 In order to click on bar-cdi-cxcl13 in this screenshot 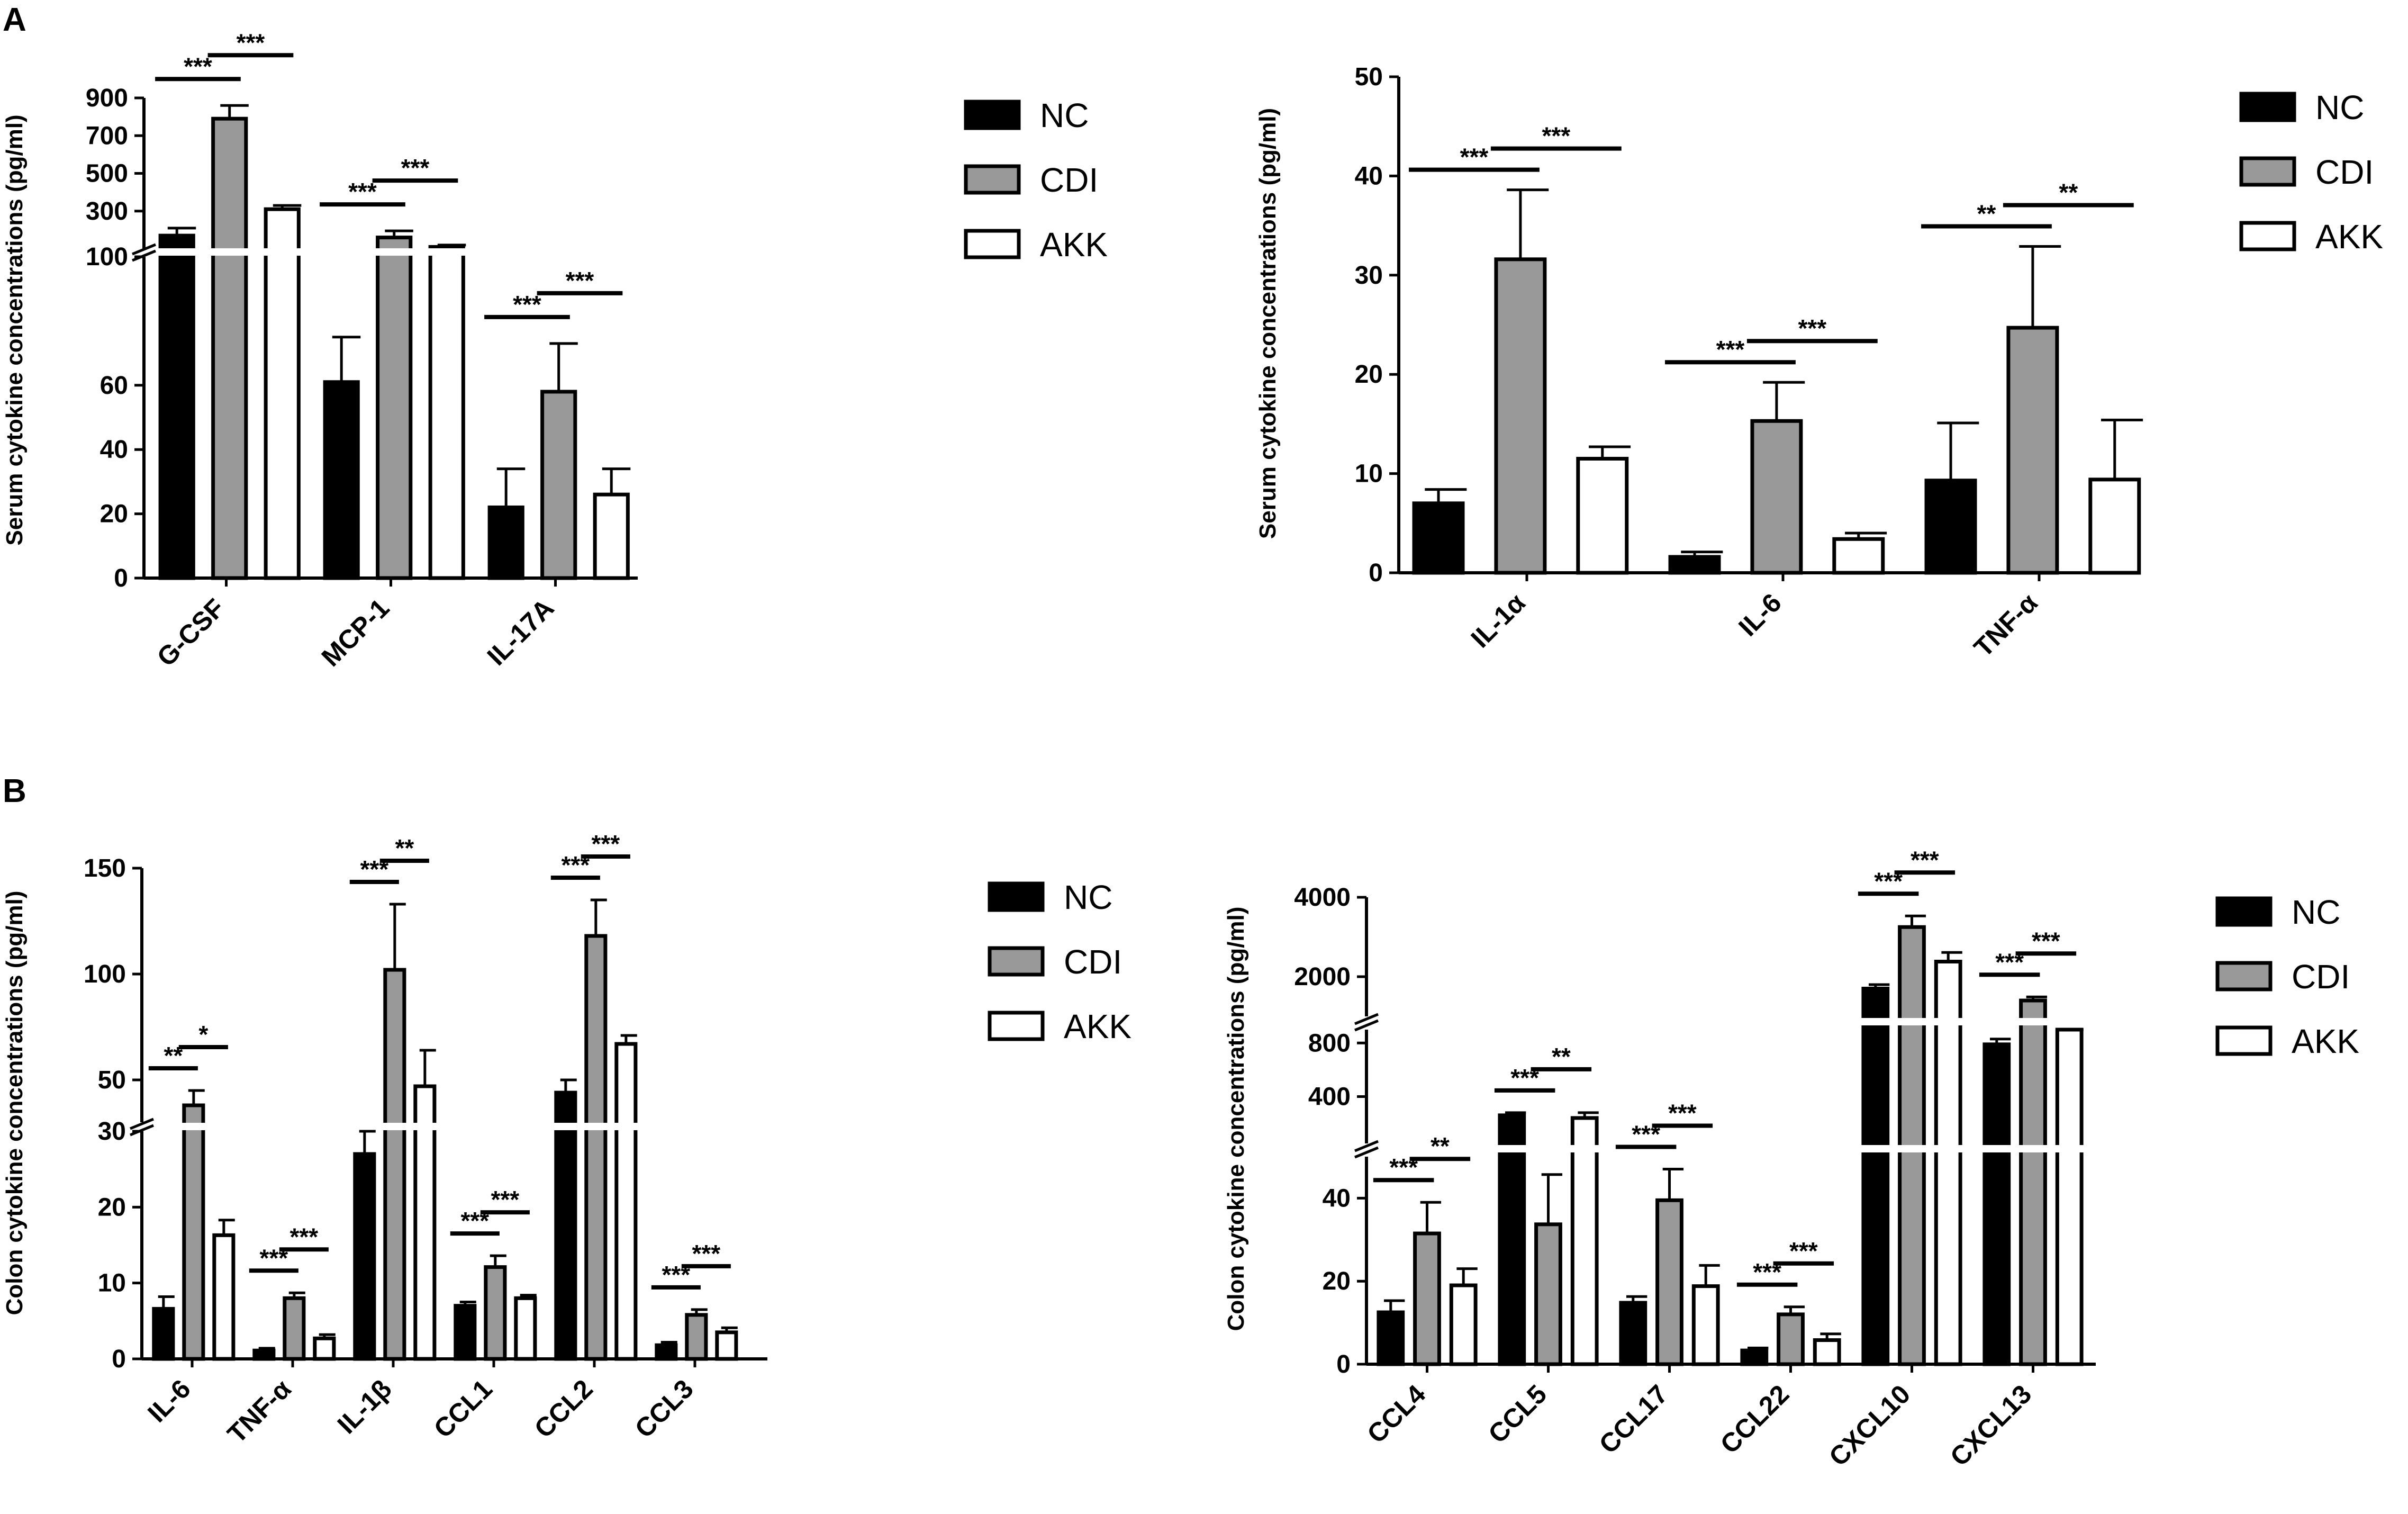, I will do `click(2033, 1182)`.